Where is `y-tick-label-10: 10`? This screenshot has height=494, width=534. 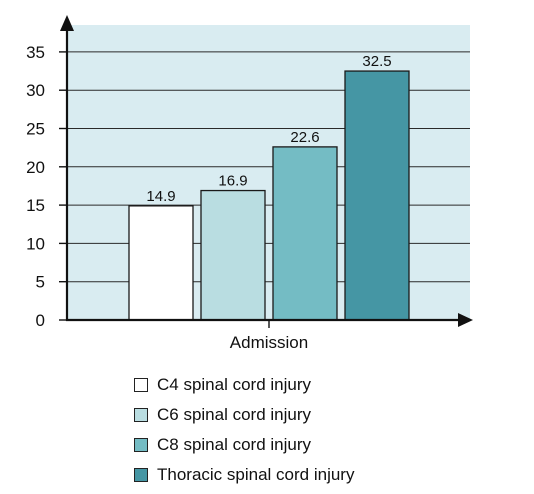 y-tick-label-10: 10 is located at coordinates (35, 243).